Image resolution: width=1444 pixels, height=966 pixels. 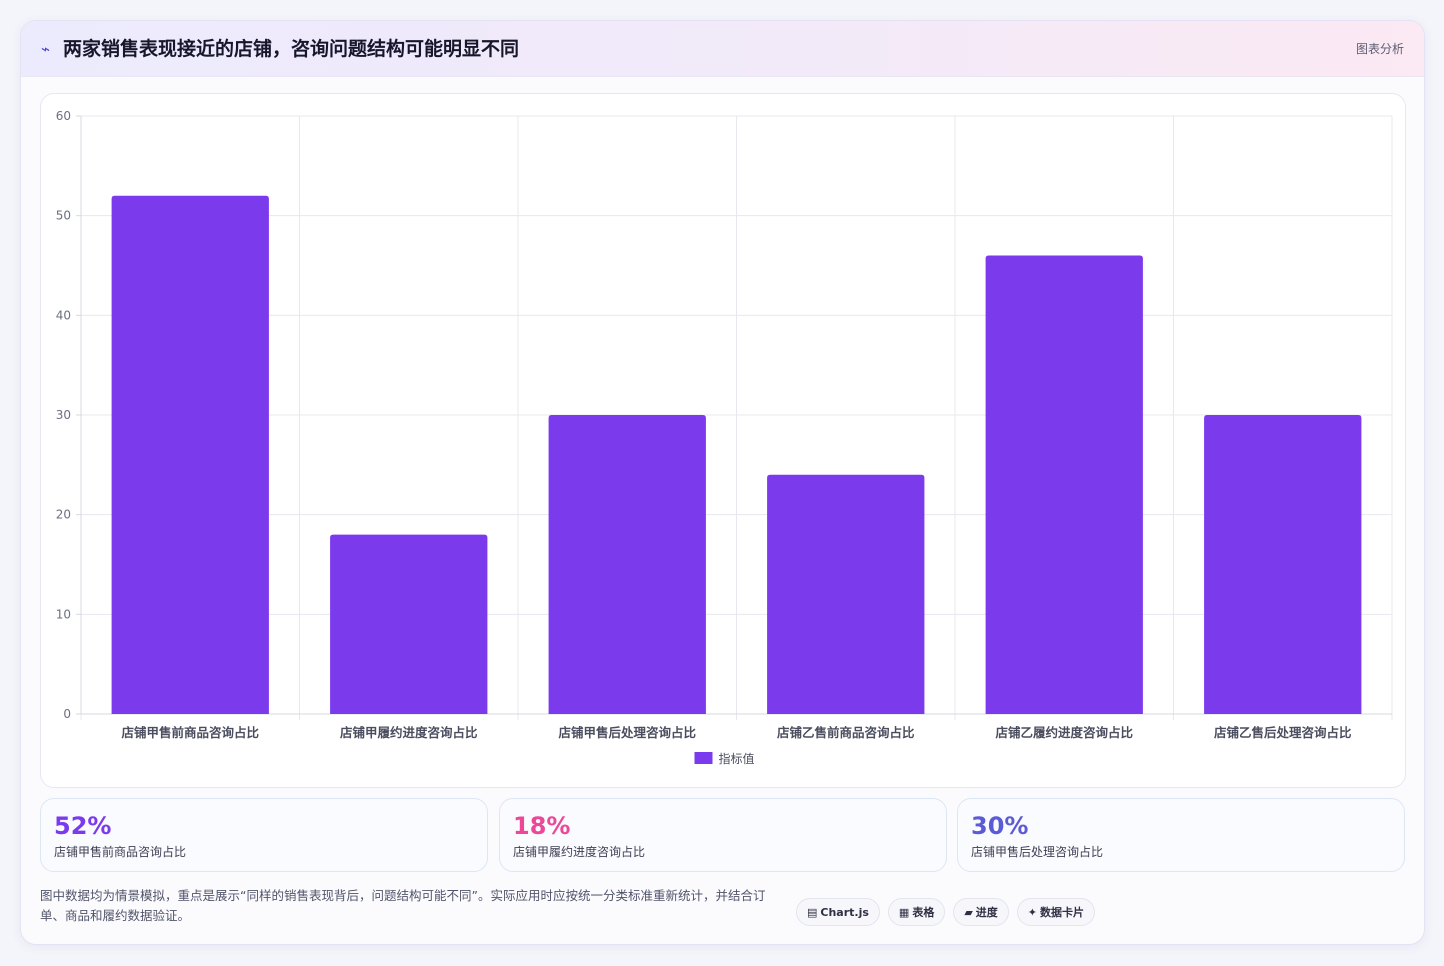 I want to click on x-category-label: 店铺乙履约进度咨询占比, so click(x=1064, y=732).